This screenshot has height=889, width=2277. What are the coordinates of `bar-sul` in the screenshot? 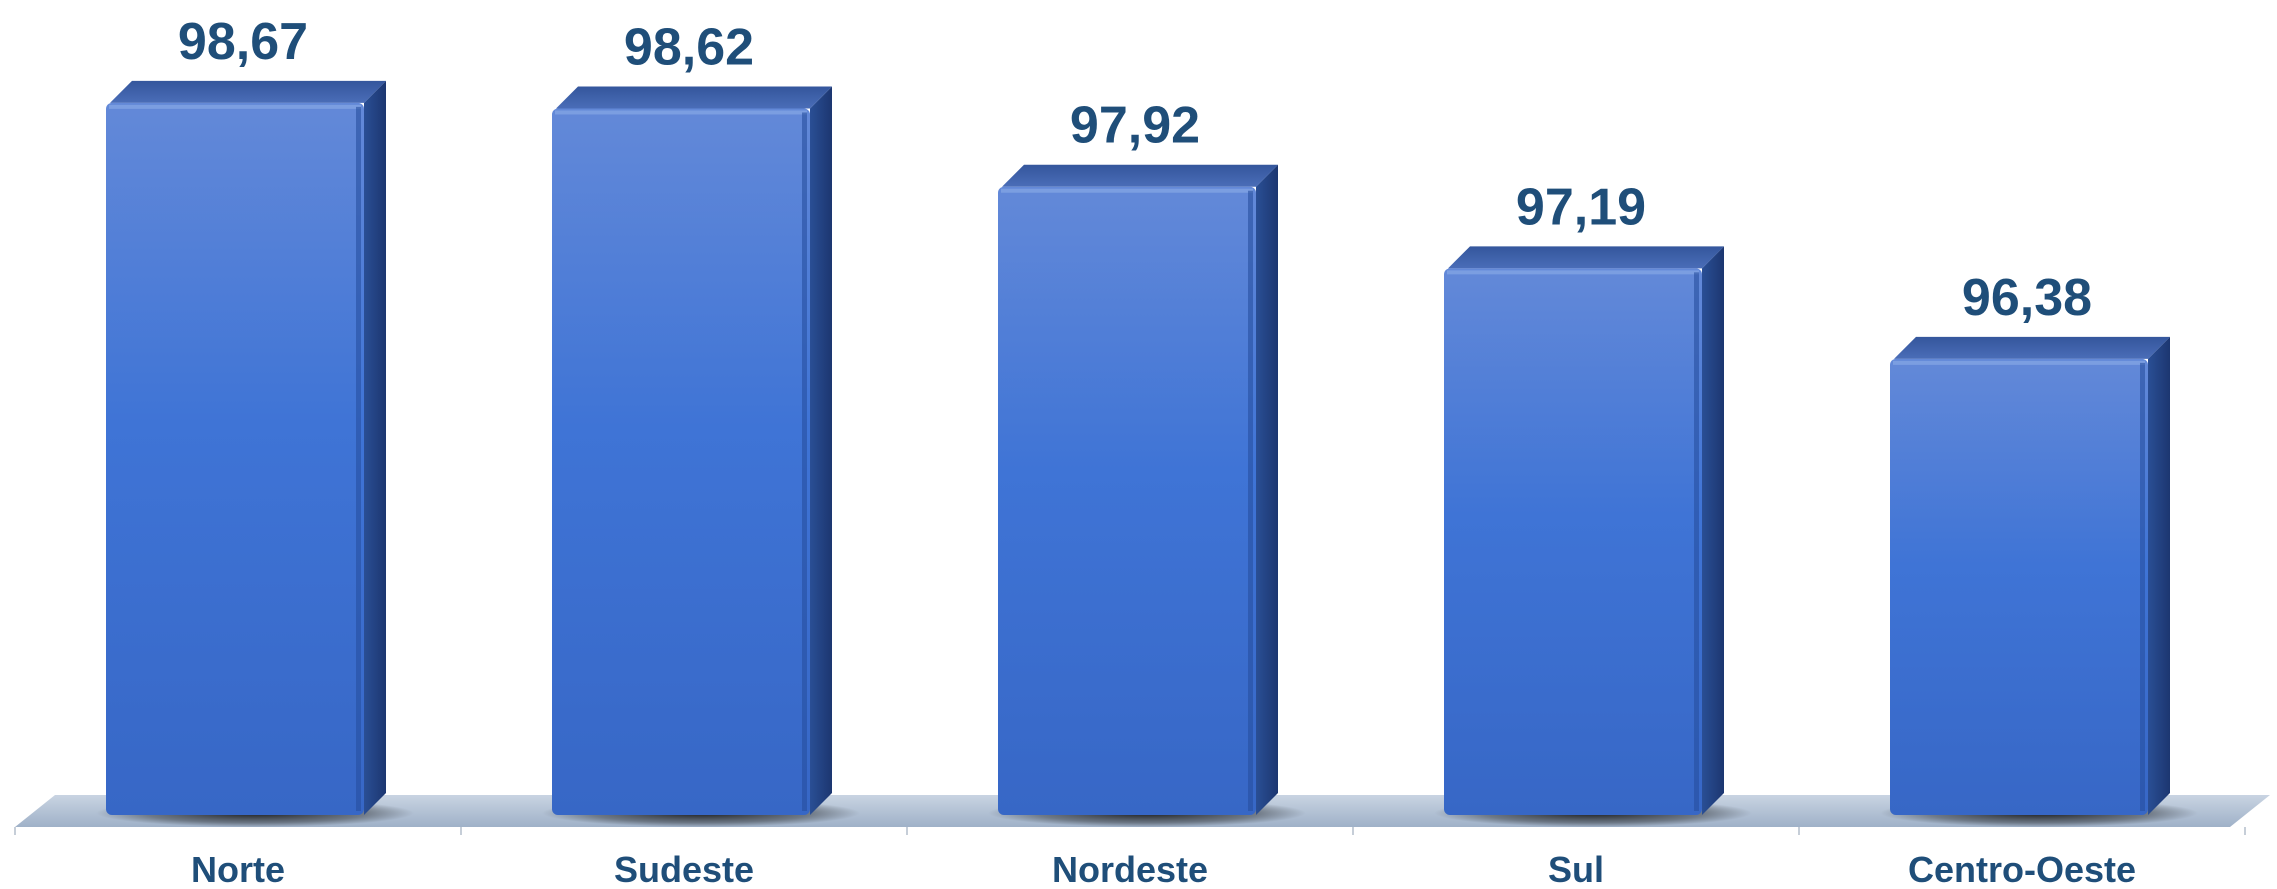 It's located at (1593, 536).